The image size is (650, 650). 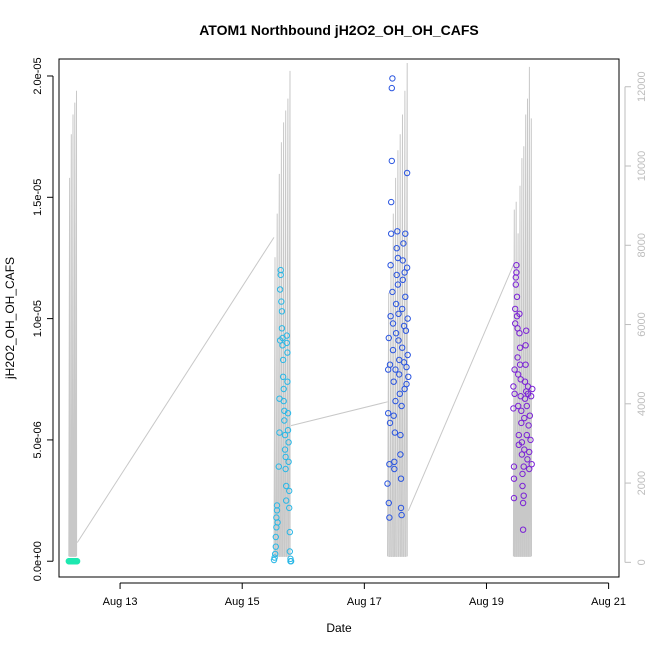 What do you see at coordinates (642, 404) in the screenshot?
I see `y2-tick-label: 4000` at bounding box center [642, 404].